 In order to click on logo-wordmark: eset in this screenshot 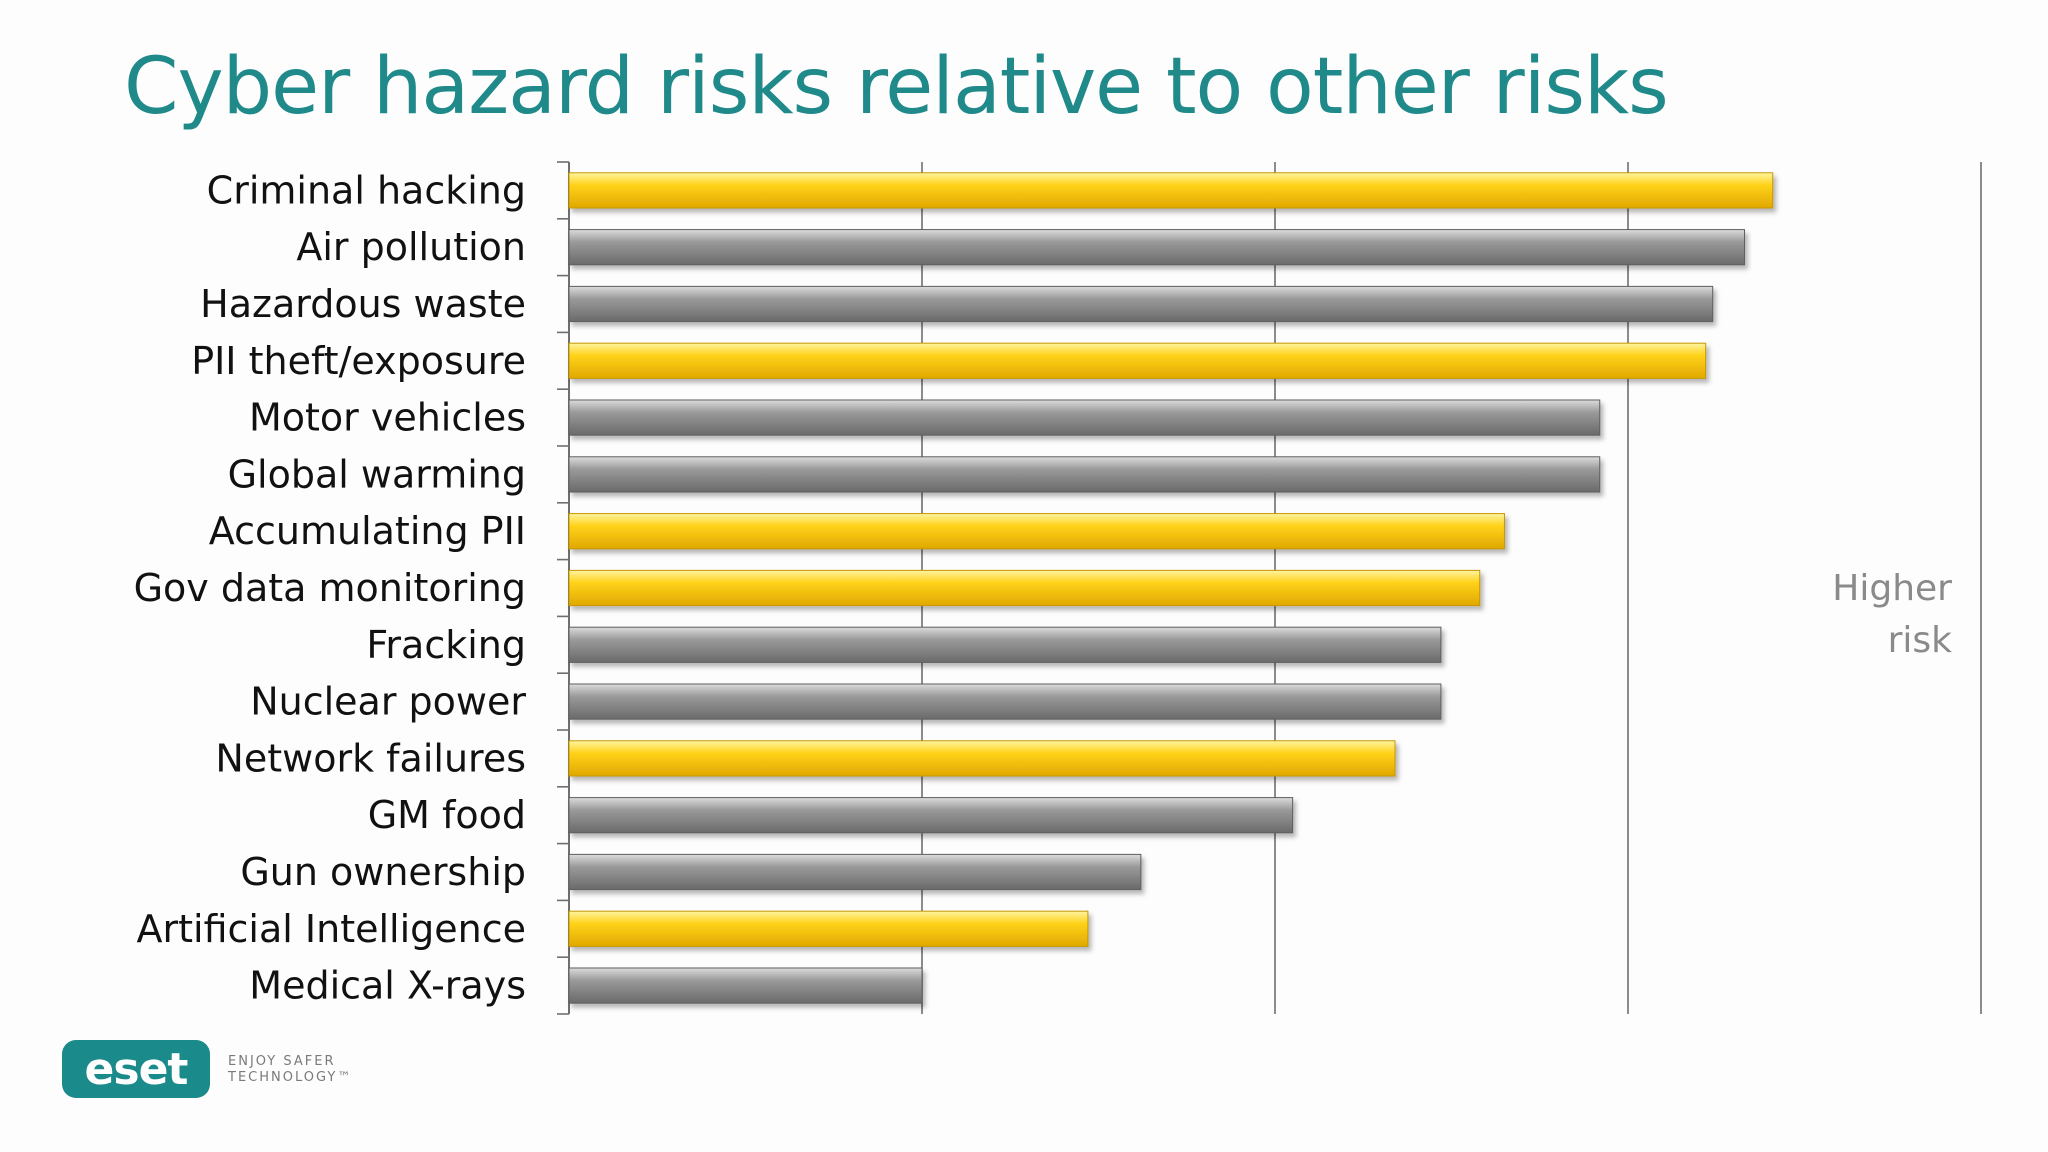, I will do `click(136, 1069)`.